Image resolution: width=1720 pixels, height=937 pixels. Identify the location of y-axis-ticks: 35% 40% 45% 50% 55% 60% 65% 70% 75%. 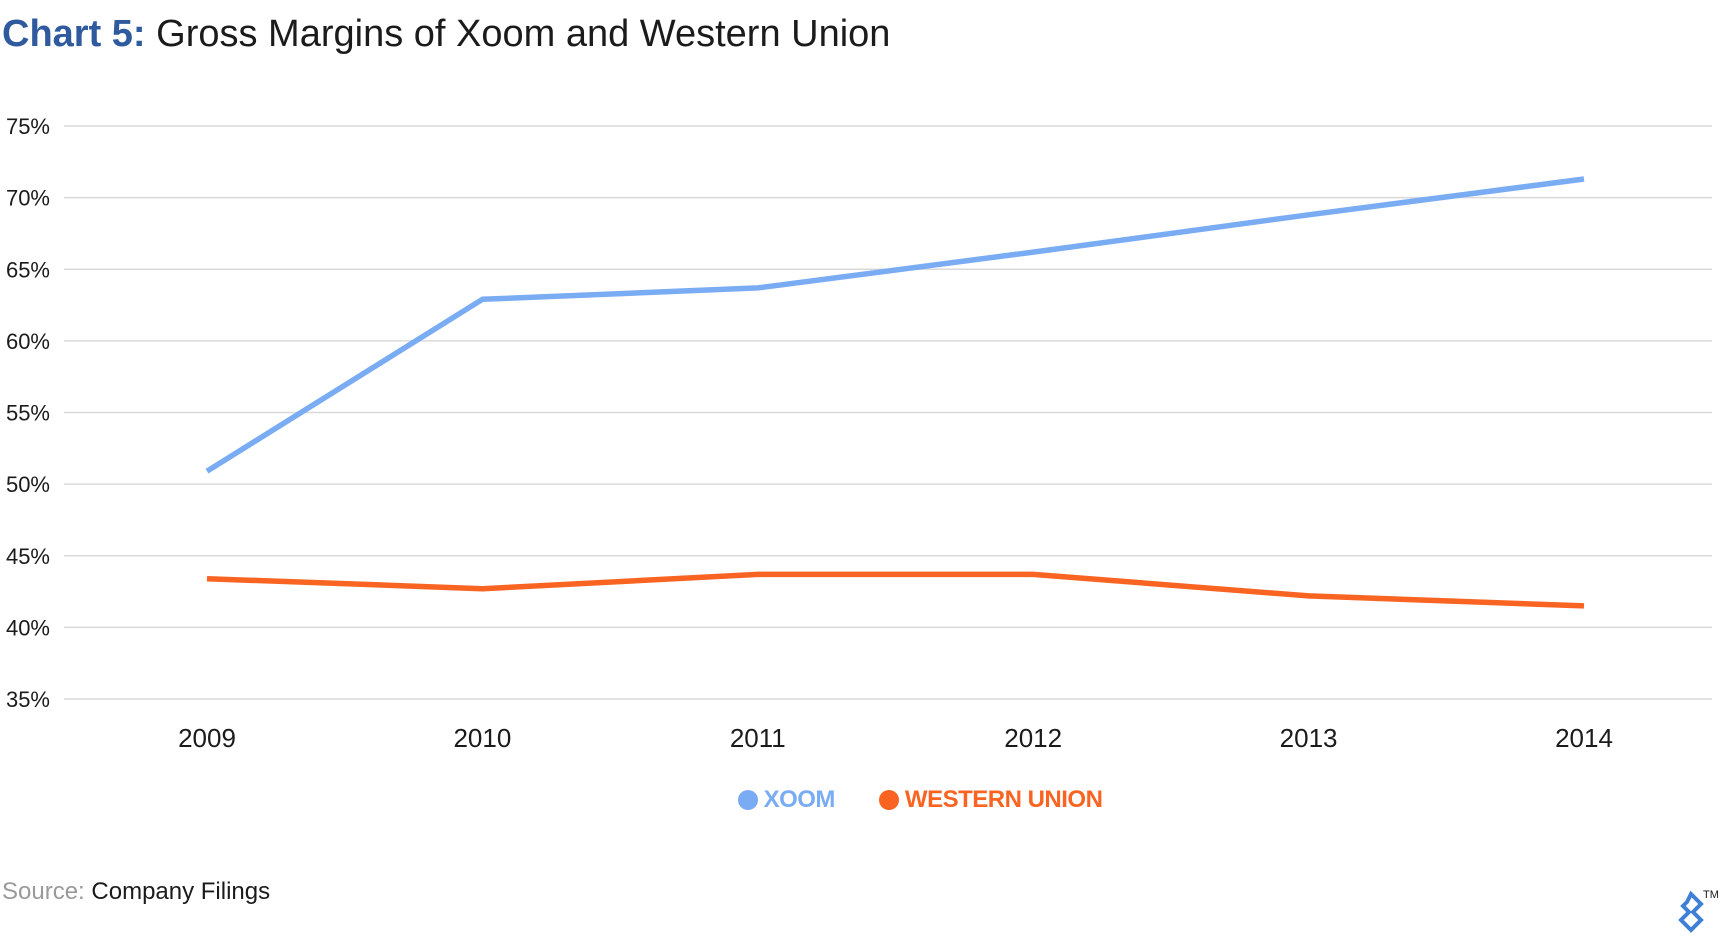
(28, 413).